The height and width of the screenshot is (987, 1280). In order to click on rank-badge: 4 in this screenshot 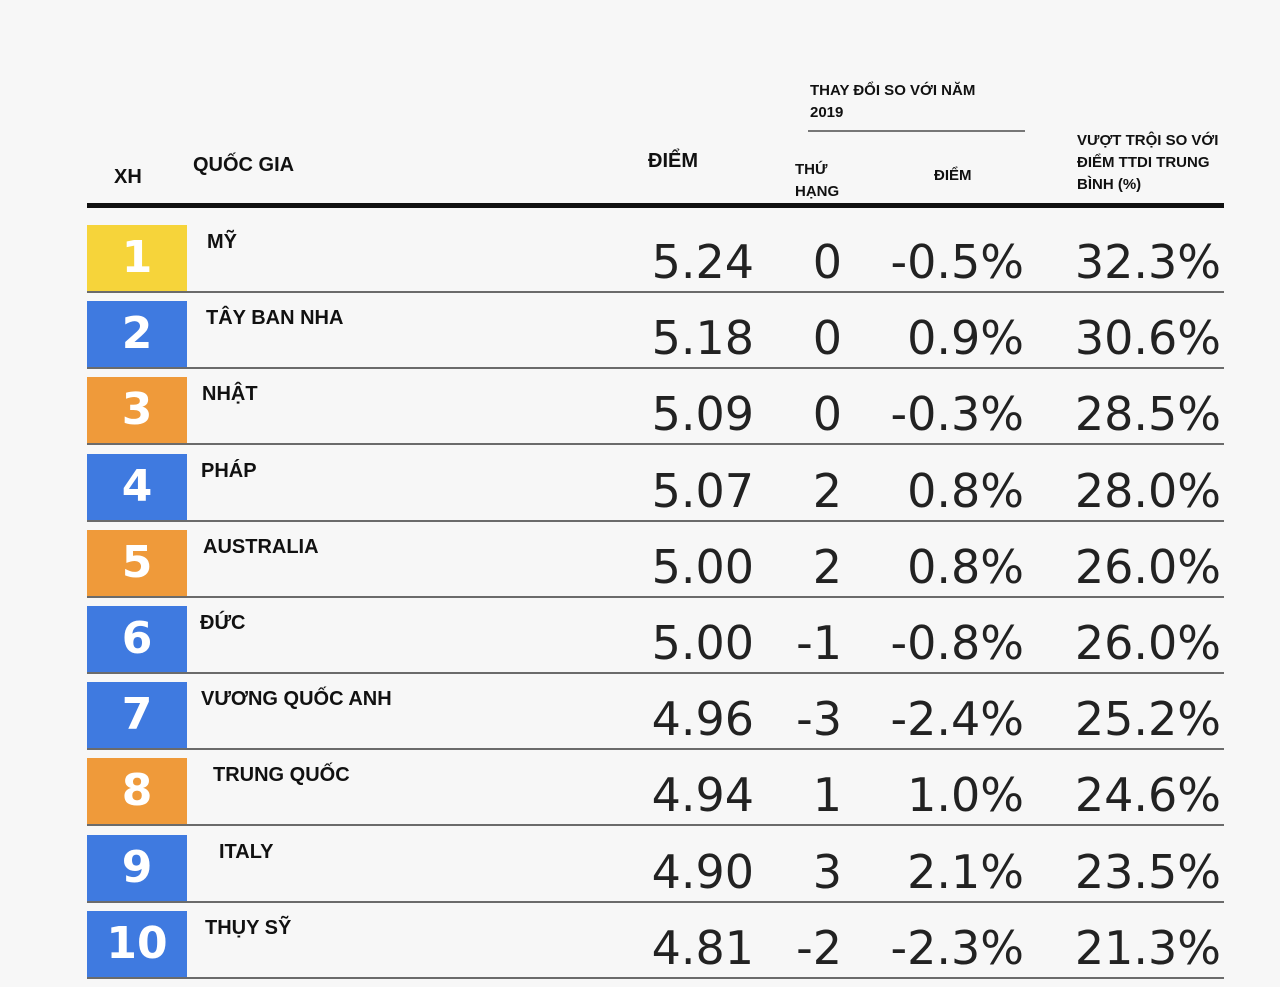, I will do `click(137, 487)`.